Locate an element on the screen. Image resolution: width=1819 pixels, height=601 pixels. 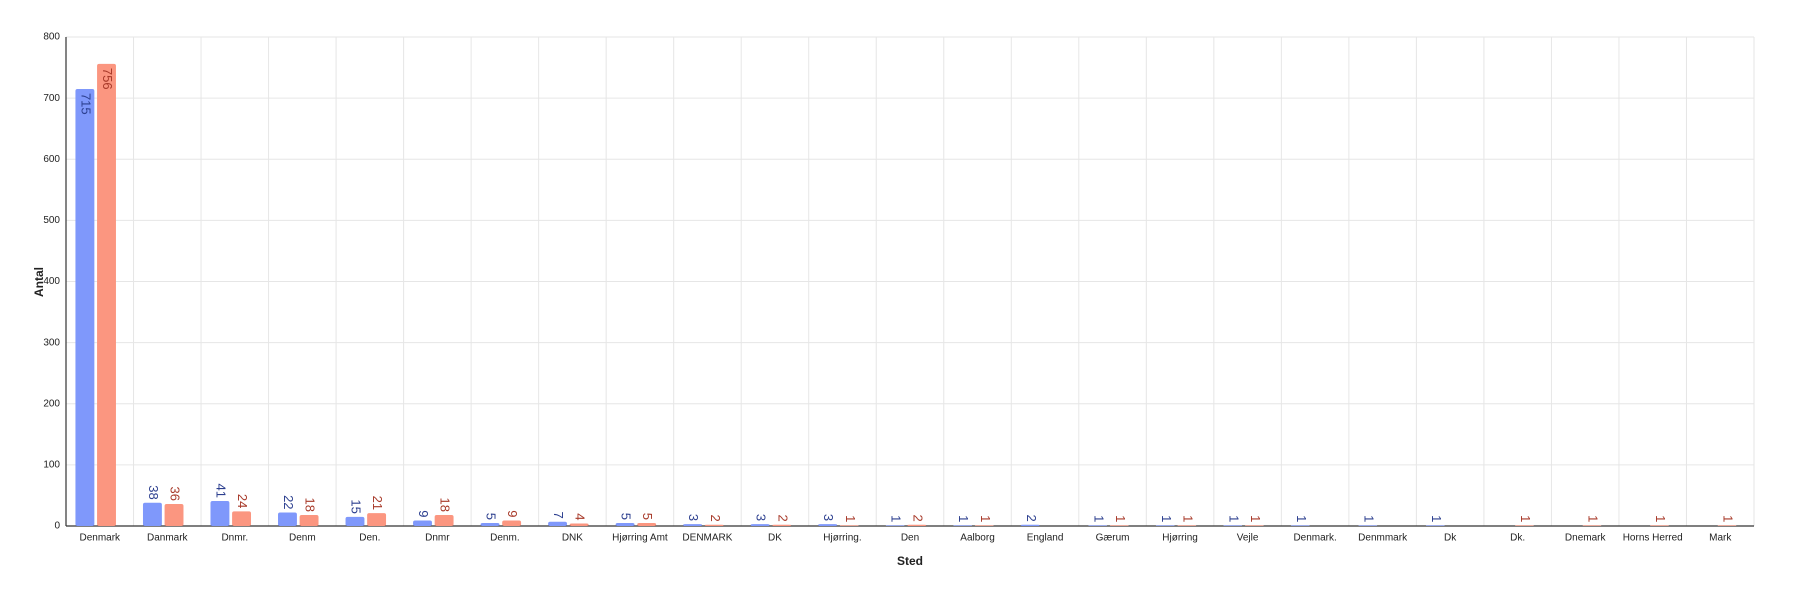
y-tick-label: 0 is located at coordinates (57, 526).